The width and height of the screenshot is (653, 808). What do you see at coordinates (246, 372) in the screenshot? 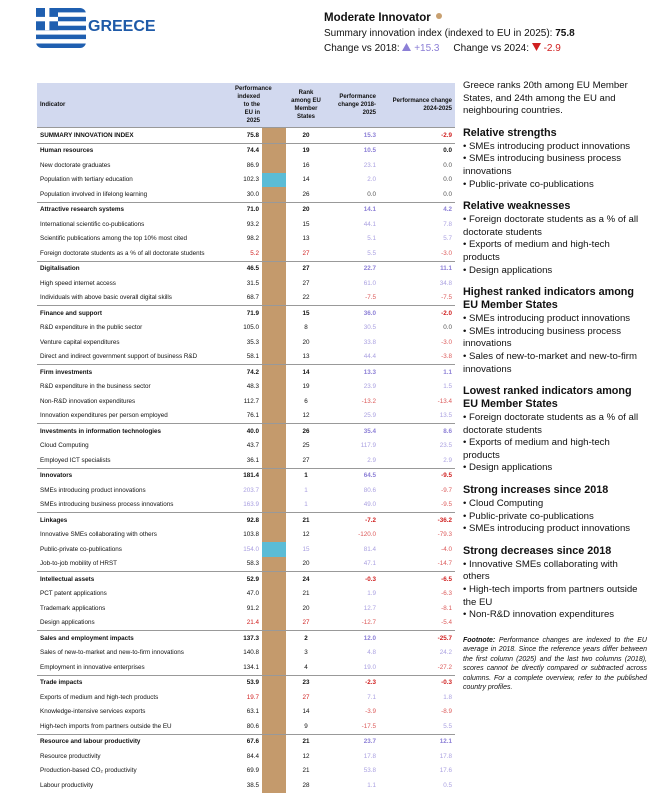
I see `table-row: Firm investments 74.2 14 13.3 1.1` at bounding box center [246, 372].